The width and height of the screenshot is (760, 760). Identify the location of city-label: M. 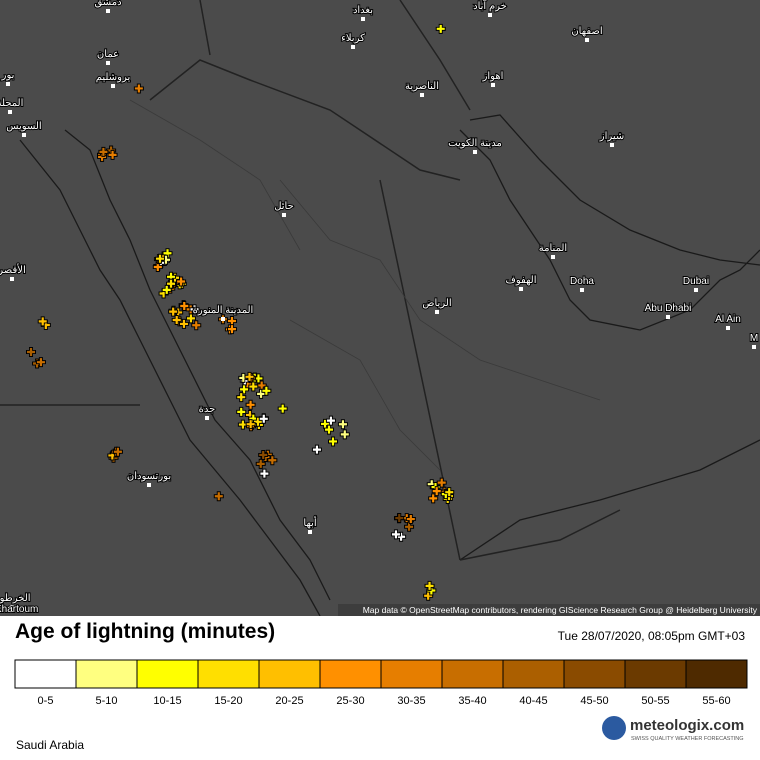
(754, 338).